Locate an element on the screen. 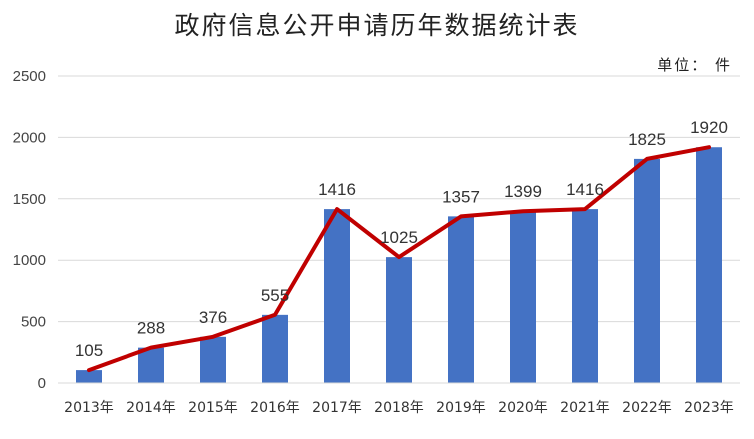 The height and width of the screenshot is (439, 754). x-tick-label: 2020年 is located at coordinates (523, 408).